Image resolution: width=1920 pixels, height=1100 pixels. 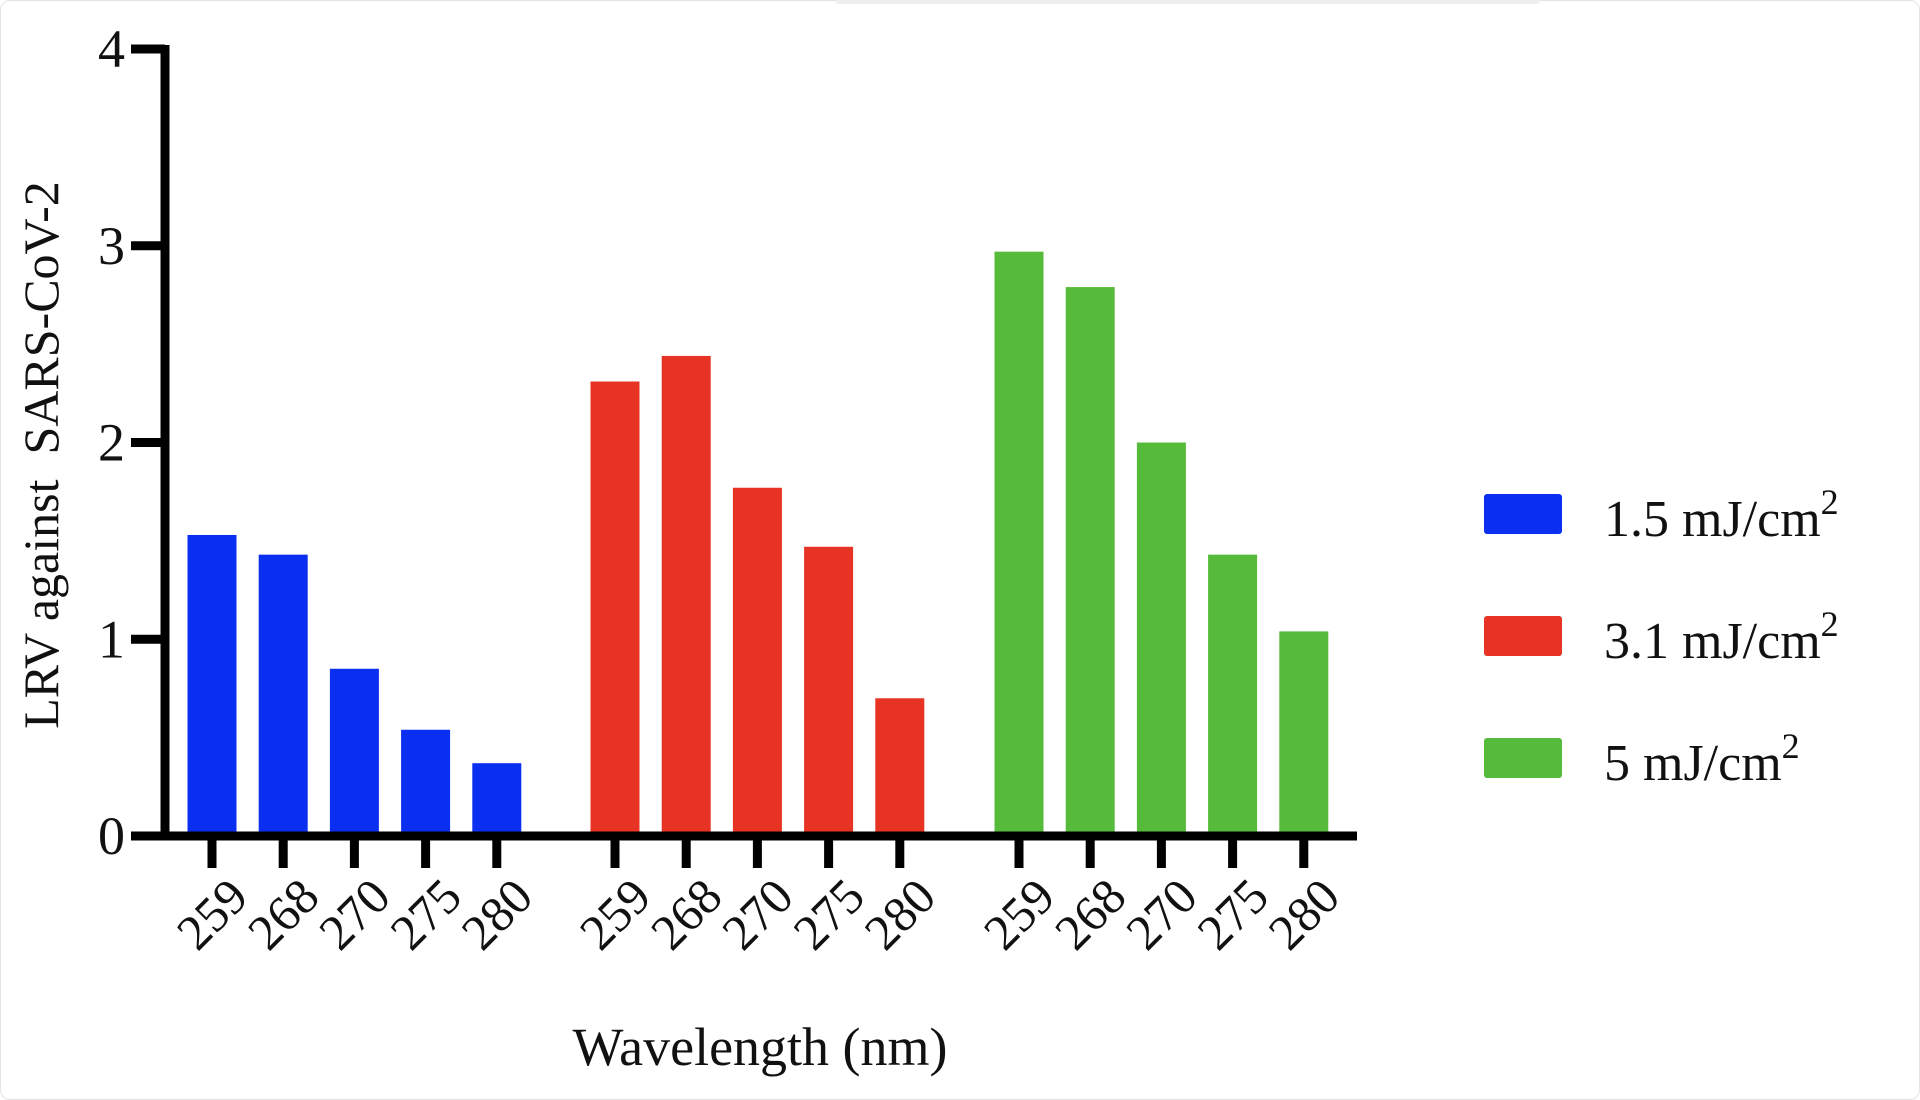 I want to click on legend: 1.5 mJ/cm2 3.1 mJ/cm2 5 mJ/cm2, so click(x=1661, y=637).